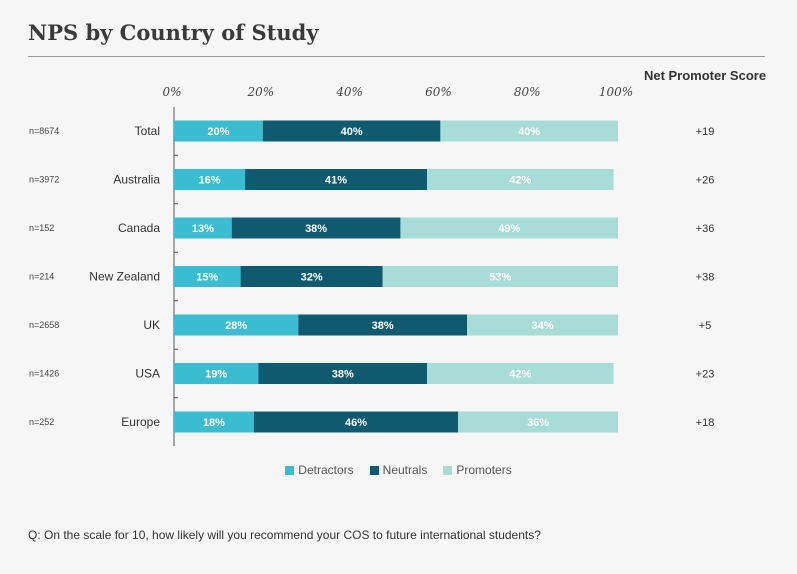 Image resolution: width=797 pixels, height=574 pixels. I want to click on sample-size-label: n=214, so click(41, 277).